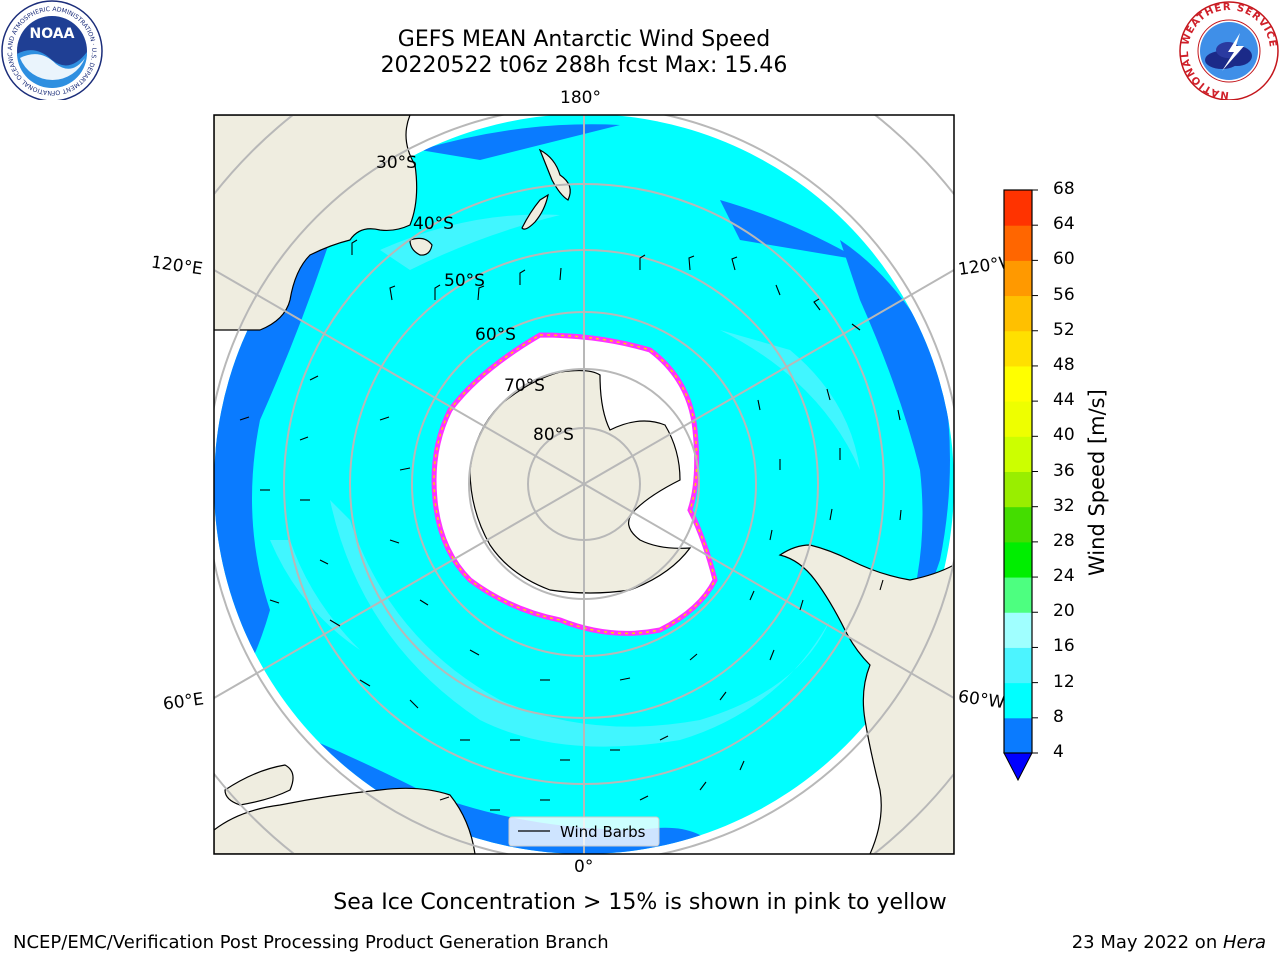 This screenshot has width=1280, height=960. What do you see at coordinates (1064, 329) in the screenshot?
I see `colorbar-tick-label: 52` at bounding box center [1064, 329].